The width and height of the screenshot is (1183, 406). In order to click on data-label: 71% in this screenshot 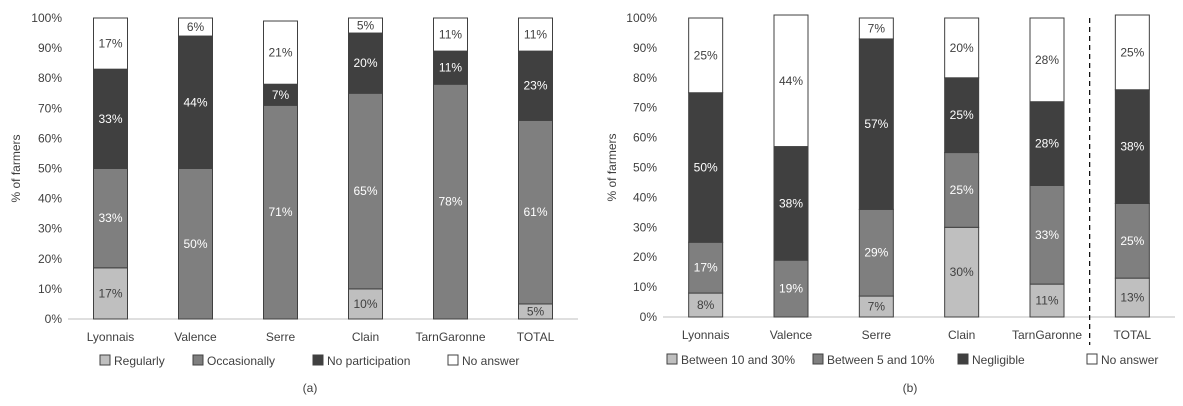, I will do `click(280, 212)`.